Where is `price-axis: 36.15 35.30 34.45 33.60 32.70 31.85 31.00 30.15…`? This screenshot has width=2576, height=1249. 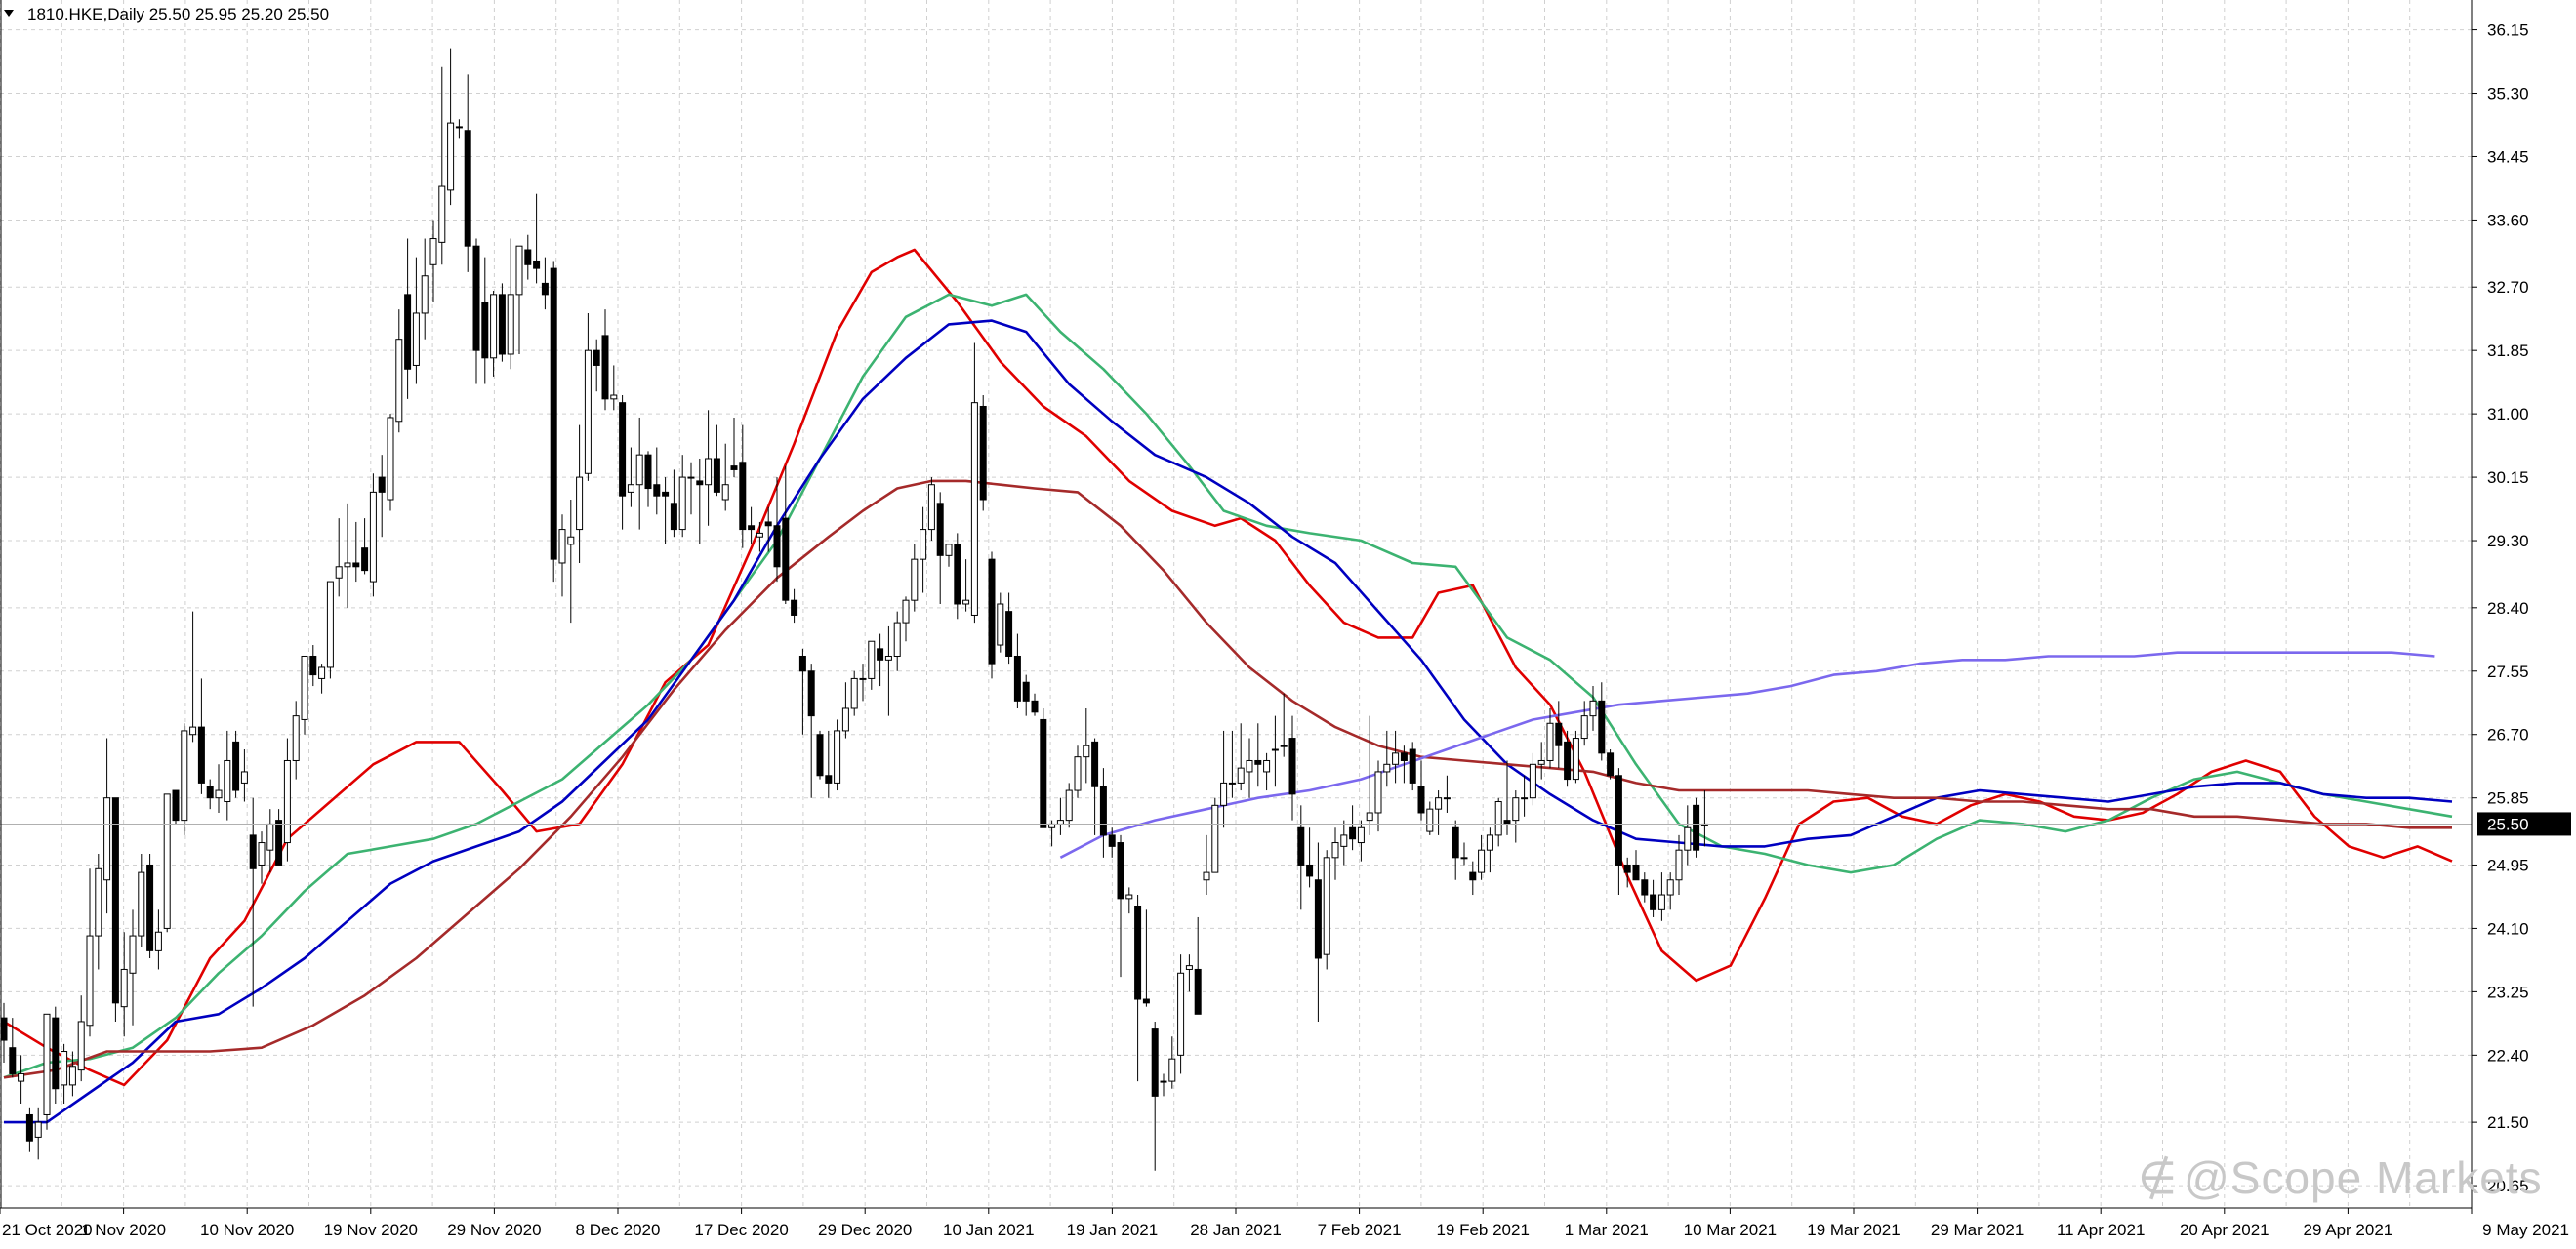 price-axis: 36.15 35.30 34.45 33.60 32.70 31.85 31.00 30.15… is located at coordinates (2500, 608).